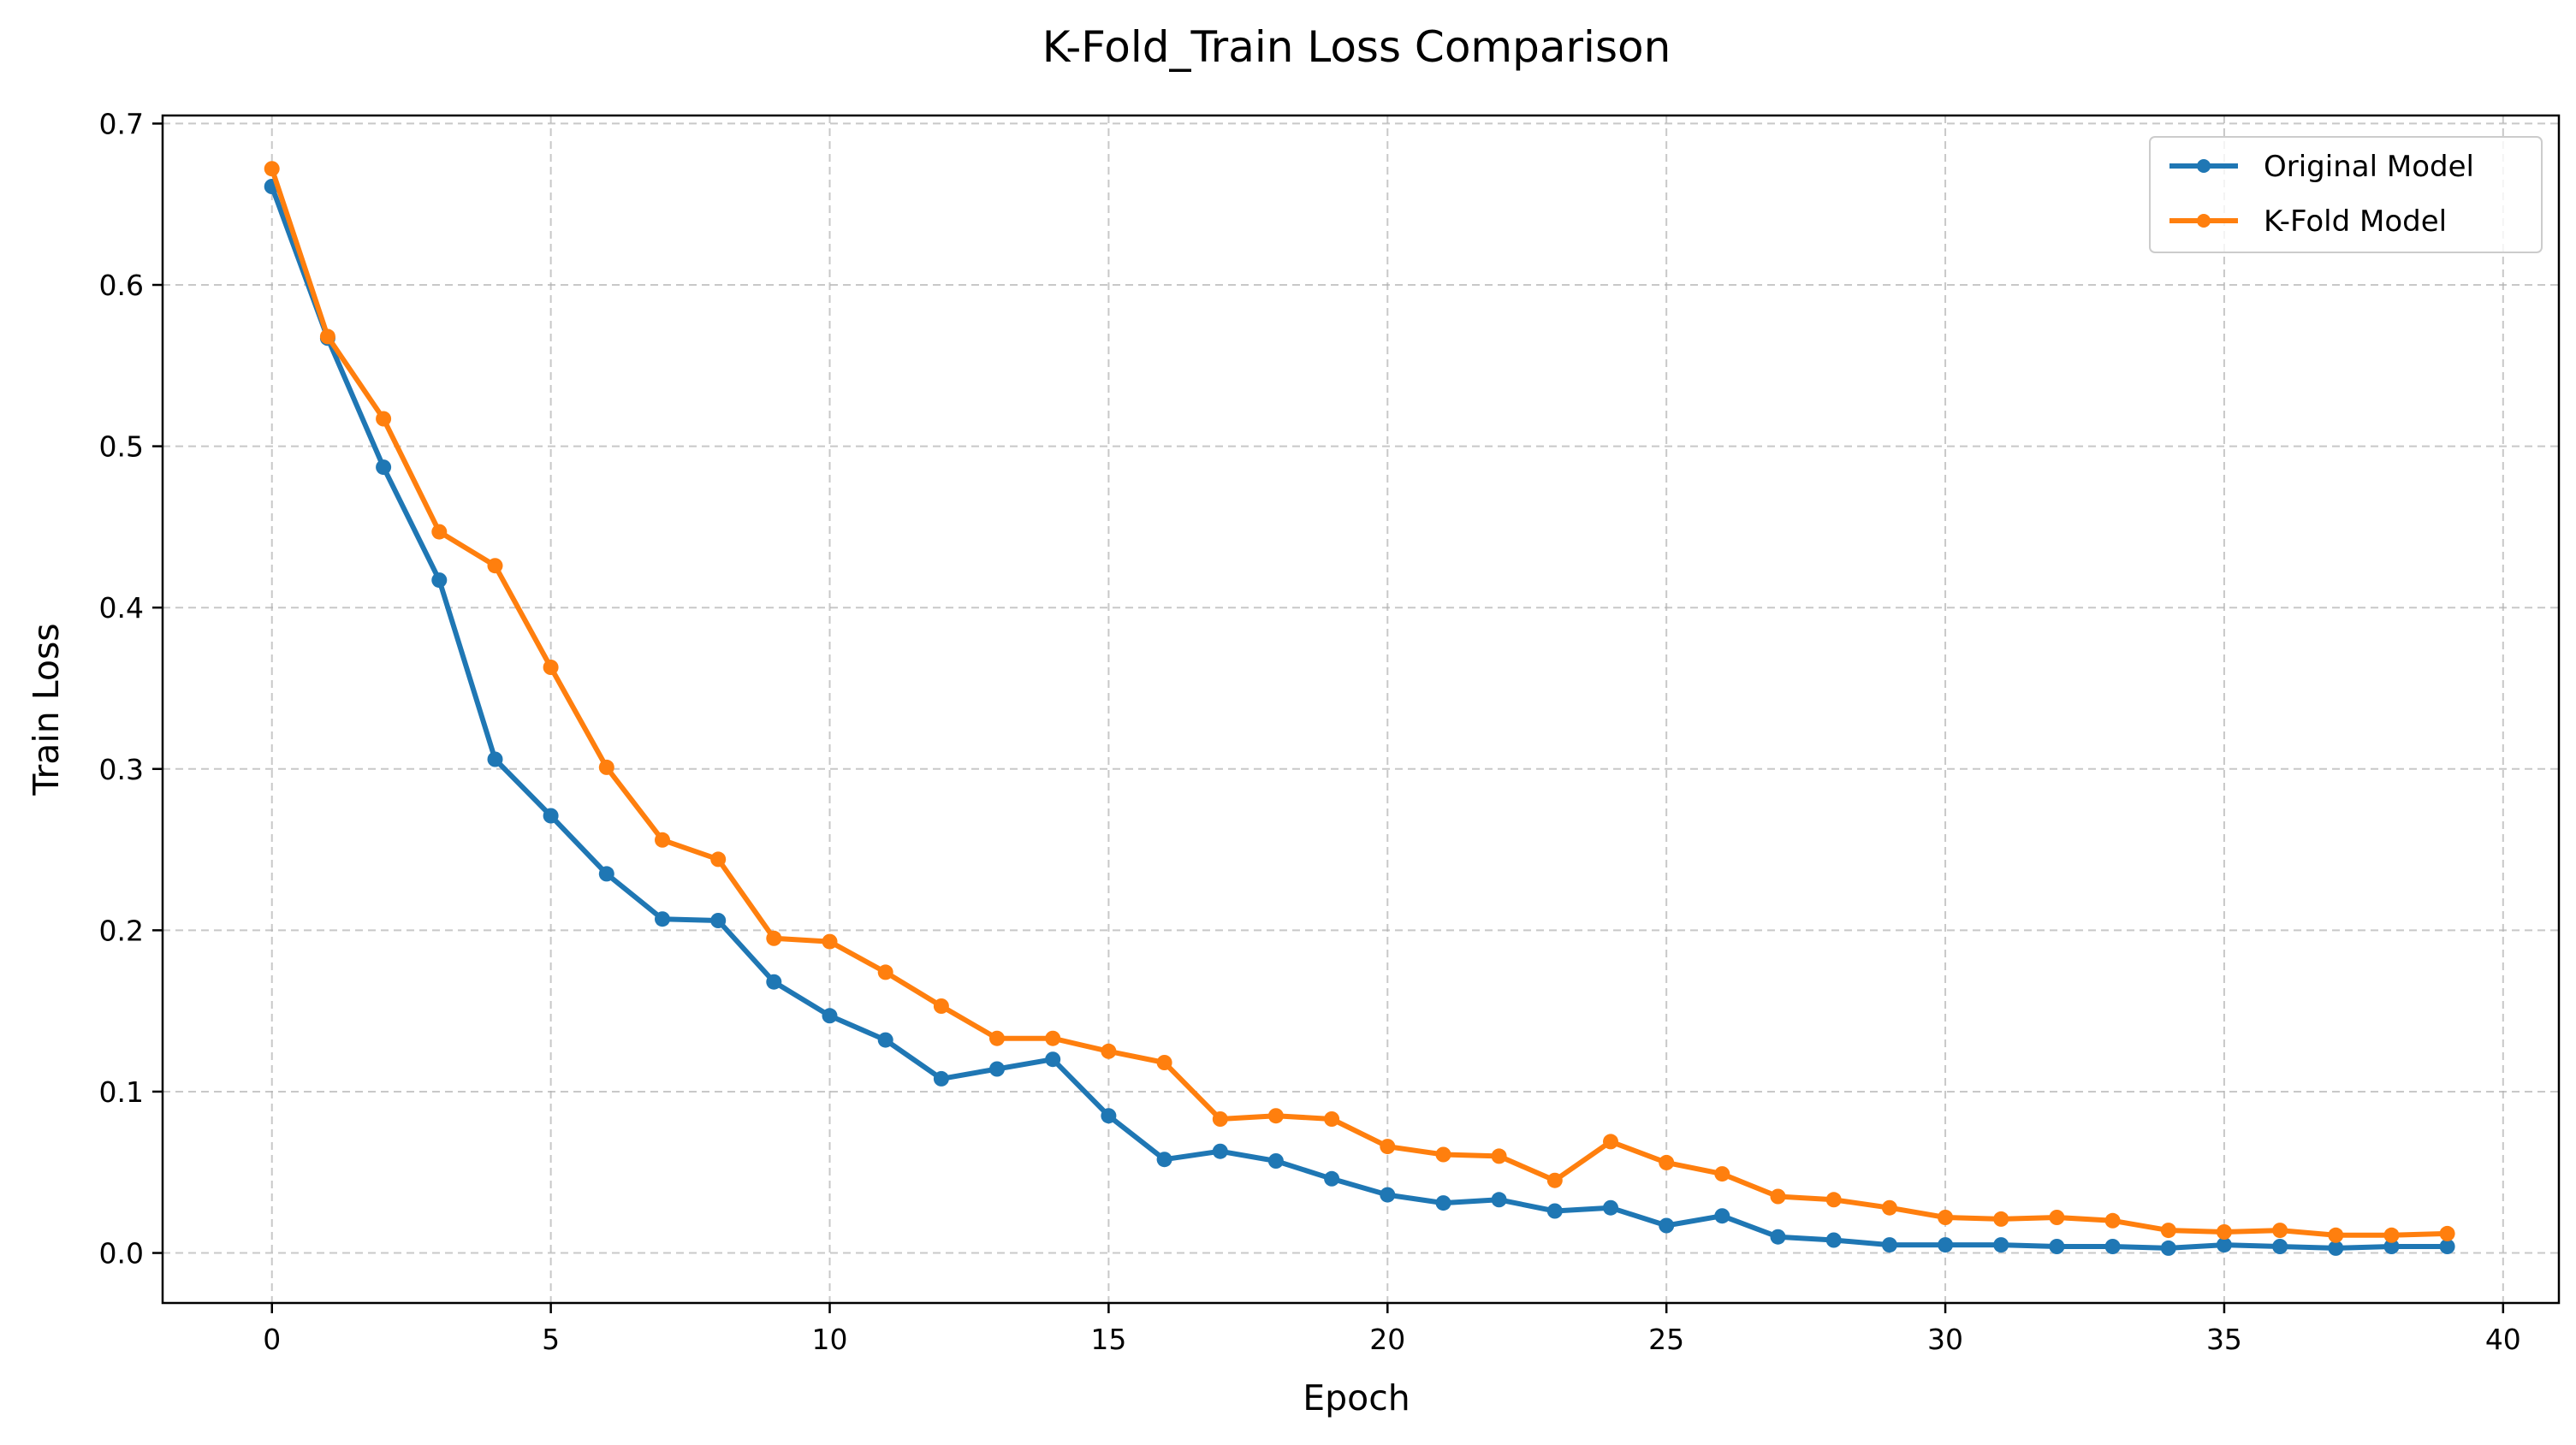 The width and height of the screenshot is (2576, 1445). What do you see at coordinates (46, 709) in the screenshot?
I see `y-axis-label: Train Loss` at bounding box center [46, 709].